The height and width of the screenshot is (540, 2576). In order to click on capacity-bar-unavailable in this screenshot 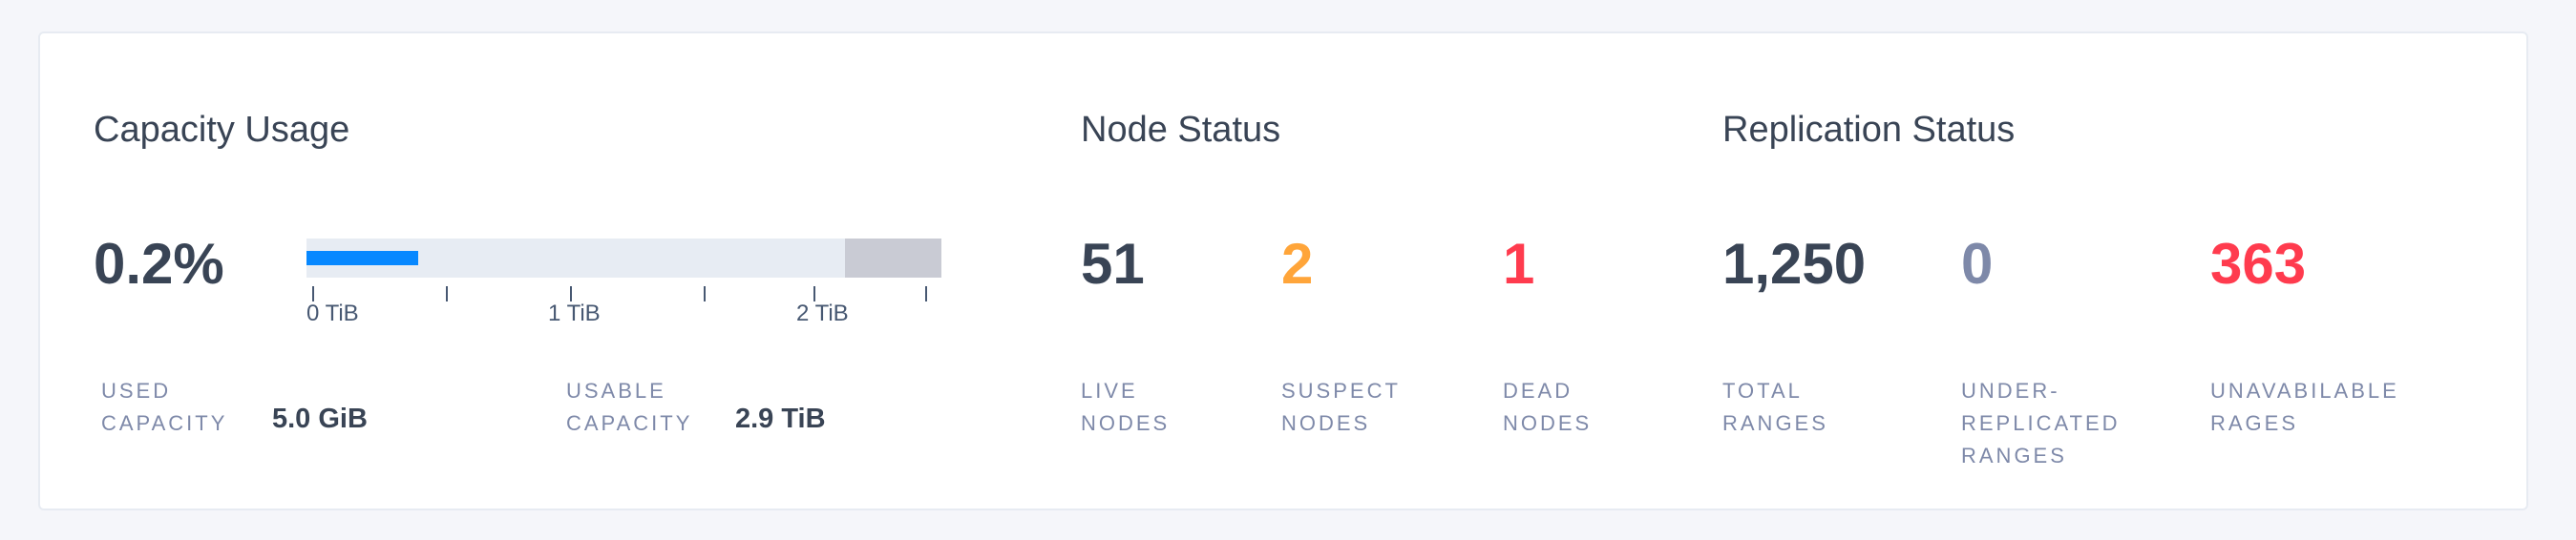, I will do `click(893, 258)`.